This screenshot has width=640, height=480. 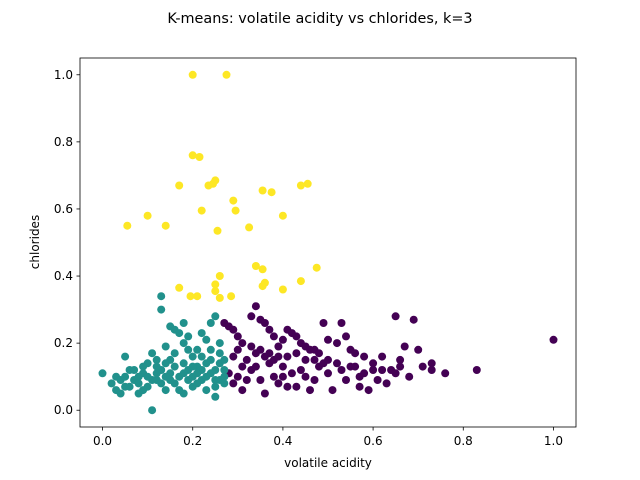 What do you see at coordinates (35, 242) in the screenshot?
I see `y-axis-label: chlorides` at bounding box center [35, 242].